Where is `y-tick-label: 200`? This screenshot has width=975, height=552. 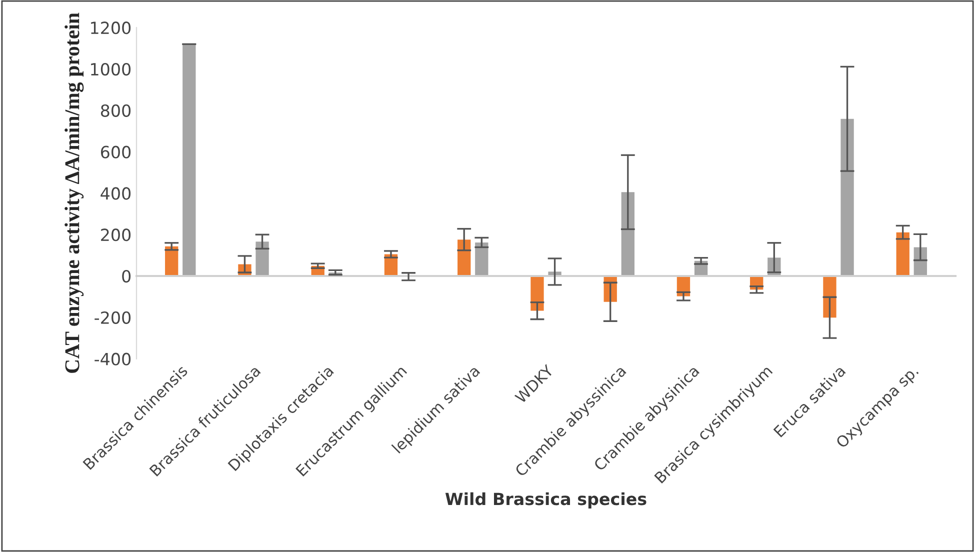 y-tick-label: 200 is located at coordinates (116, 235).